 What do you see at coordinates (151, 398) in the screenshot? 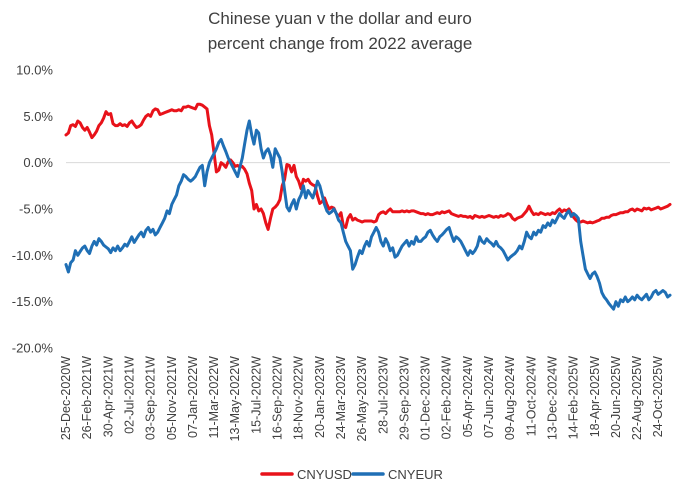
I see `x-tick-label: 03-Sep-2021W` at bounding box center [151, 398].